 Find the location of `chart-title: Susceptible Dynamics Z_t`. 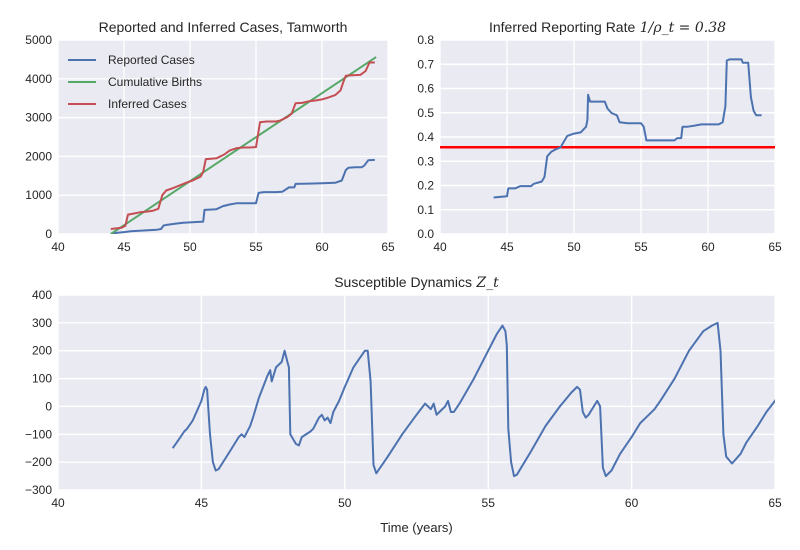

chart-title: Susceptible Dynamics Z_t is located at coordinates (416, 282).